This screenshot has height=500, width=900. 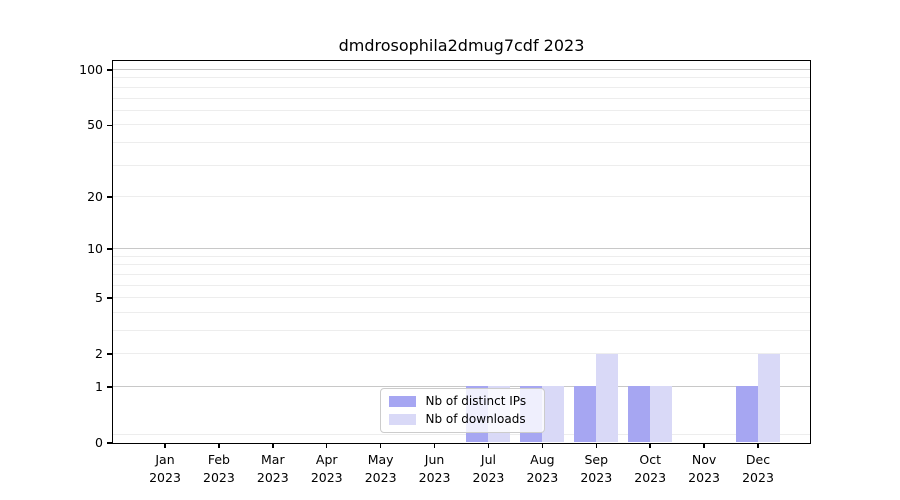 What do you see at coordinates (746, 414) in the screenshot?
I see `bar-distinct-ips-dec` at bounding box center [746, 414].